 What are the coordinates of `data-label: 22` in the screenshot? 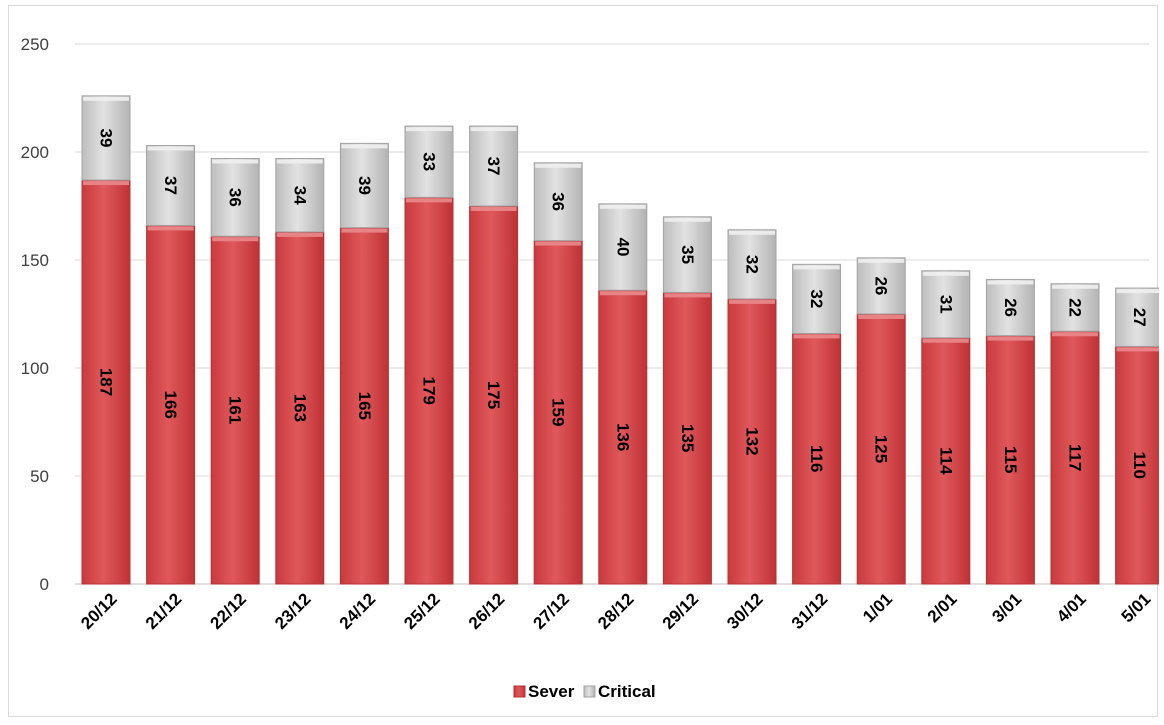 It's located at (1075, 307).